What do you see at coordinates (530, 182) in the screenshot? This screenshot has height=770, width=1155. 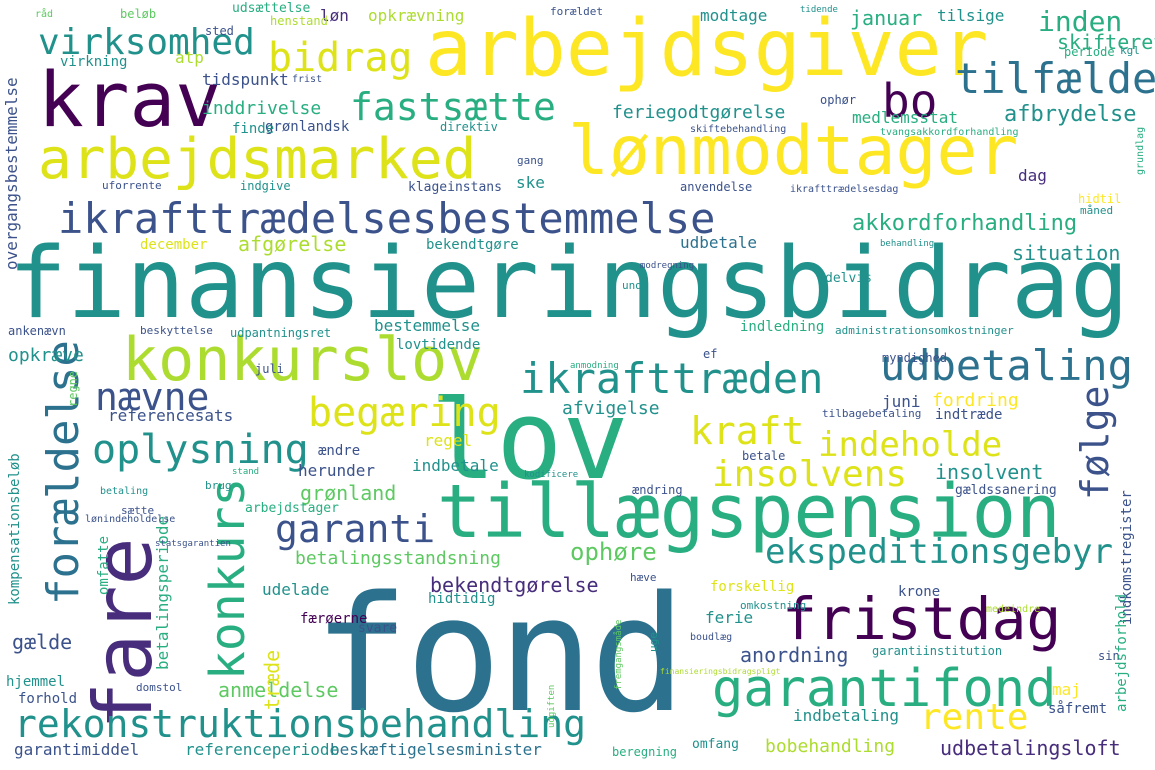 I see `word-ske: ske` at bounding box center [530, 182].